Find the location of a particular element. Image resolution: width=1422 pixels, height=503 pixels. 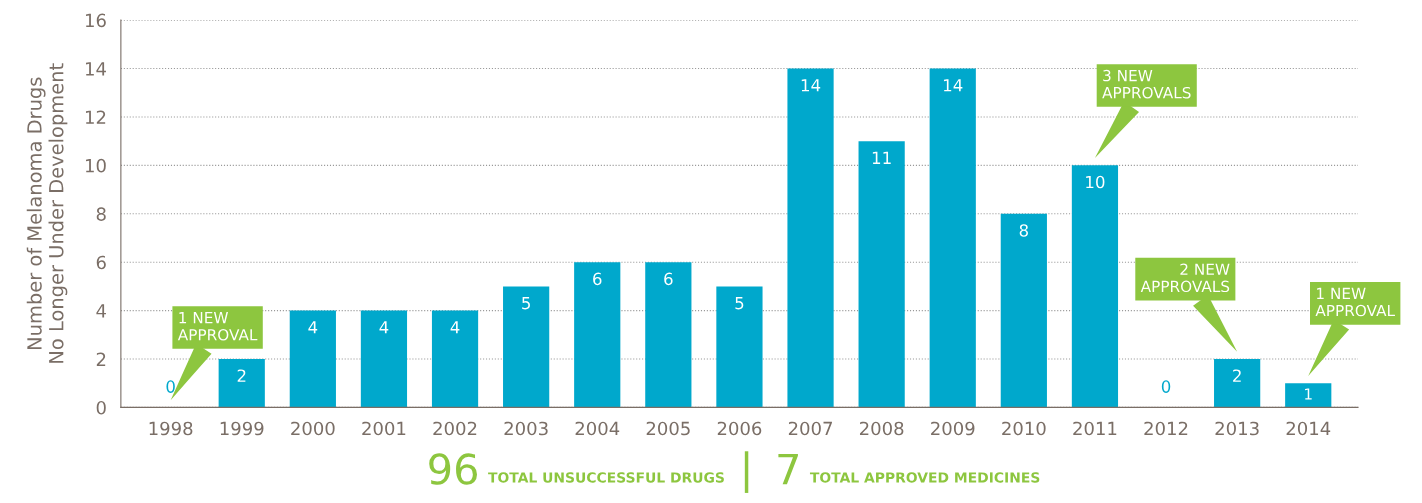

y-tick-label: 2 is located at coordinates (101, 359).